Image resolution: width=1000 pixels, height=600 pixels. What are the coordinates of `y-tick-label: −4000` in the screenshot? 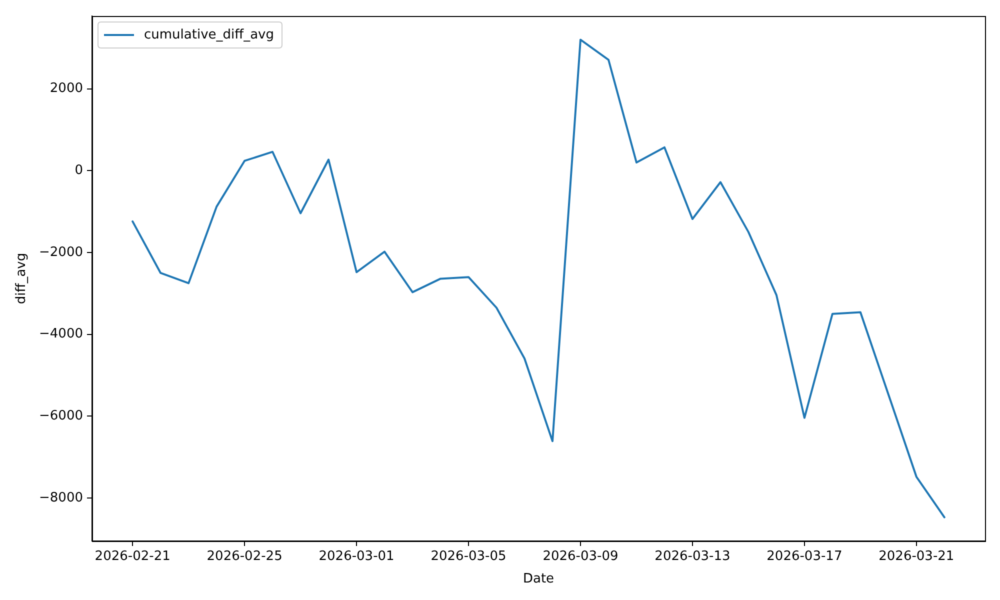 It's located at (61, 334).